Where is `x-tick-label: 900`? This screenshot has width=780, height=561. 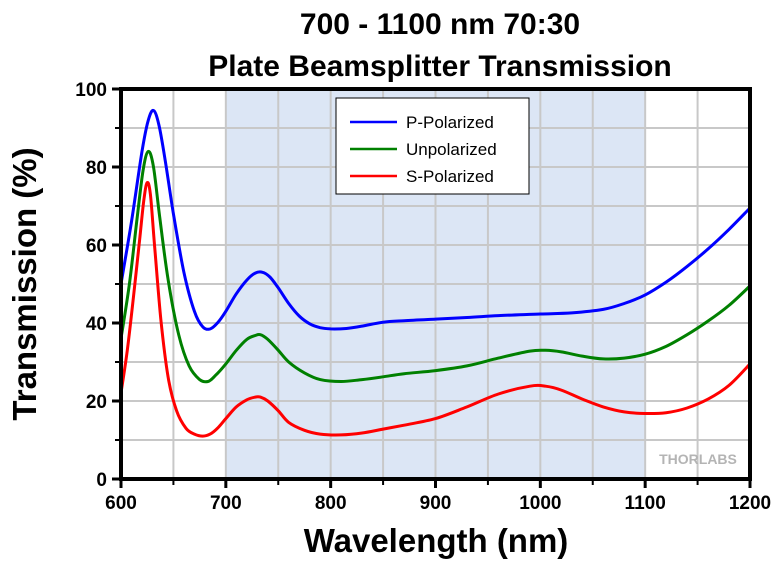 x-tick-label: 900 is located at coordinates (436, 503).